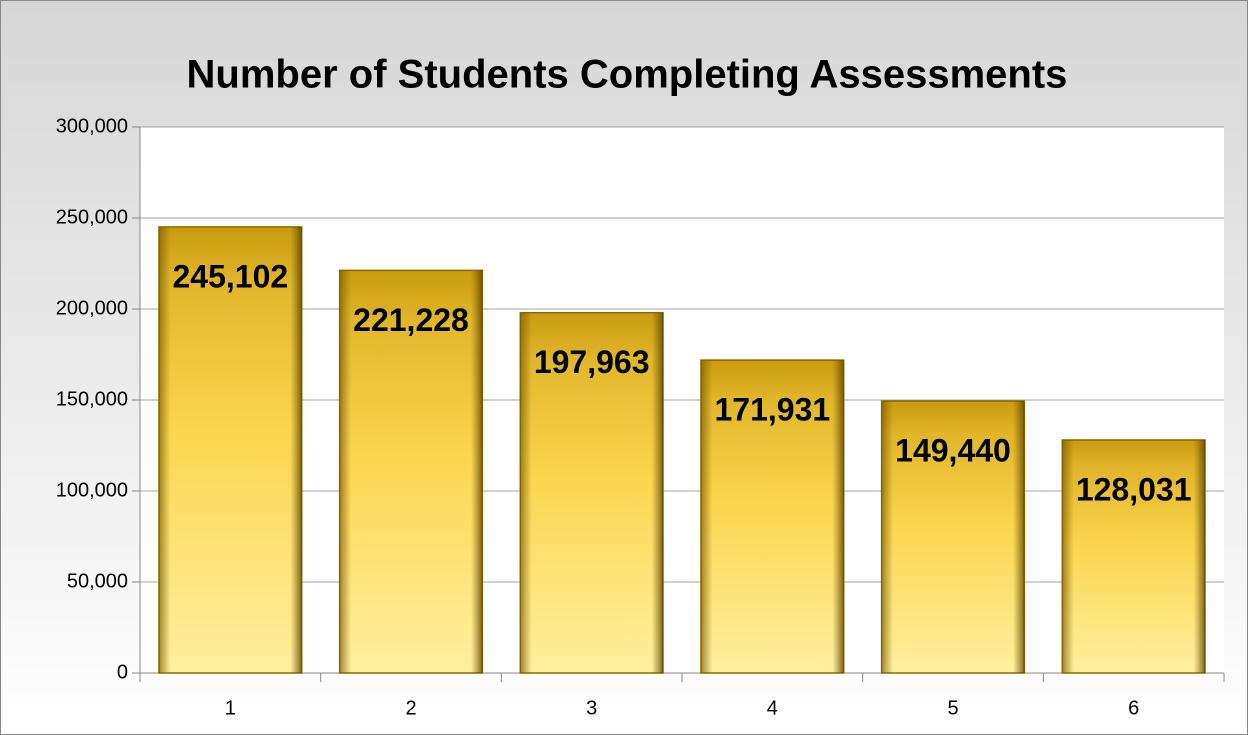 This screenshot has width=1248, height=735. I want to click on x-tick-label: 1, so click(230, 708).